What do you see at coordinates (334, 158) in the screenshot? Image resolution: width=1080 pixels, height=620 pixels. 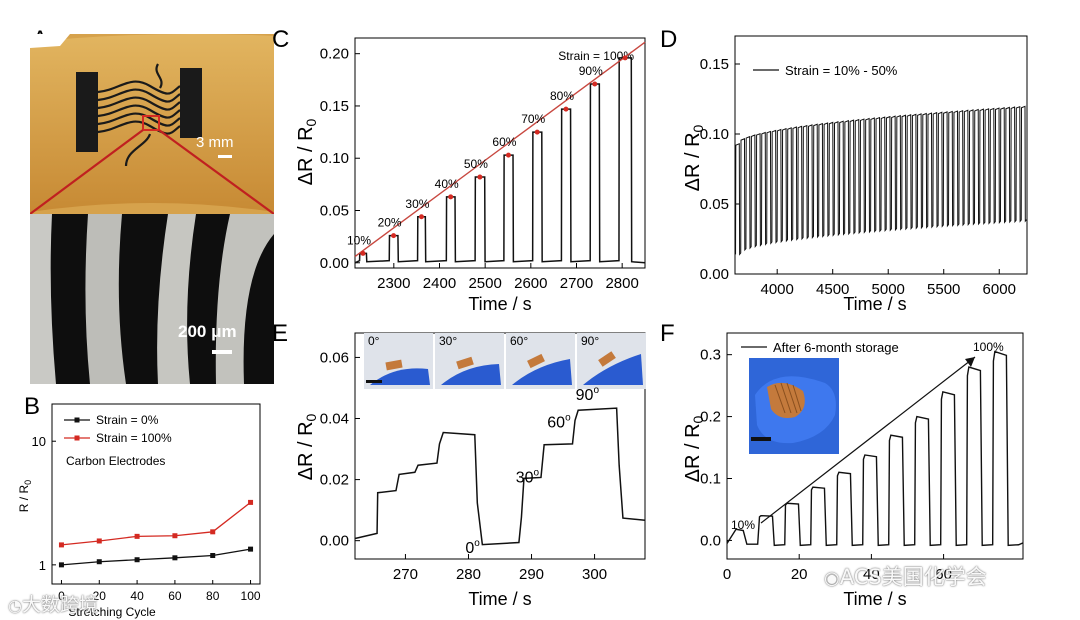 I see `panel-c-ytick-label: 0.10` at bounding box center [334, 158].